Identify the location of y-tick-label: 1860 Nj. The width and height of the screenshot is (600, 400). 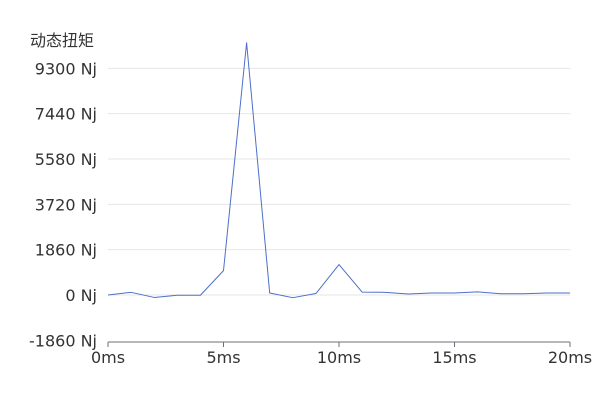
(66, 250).